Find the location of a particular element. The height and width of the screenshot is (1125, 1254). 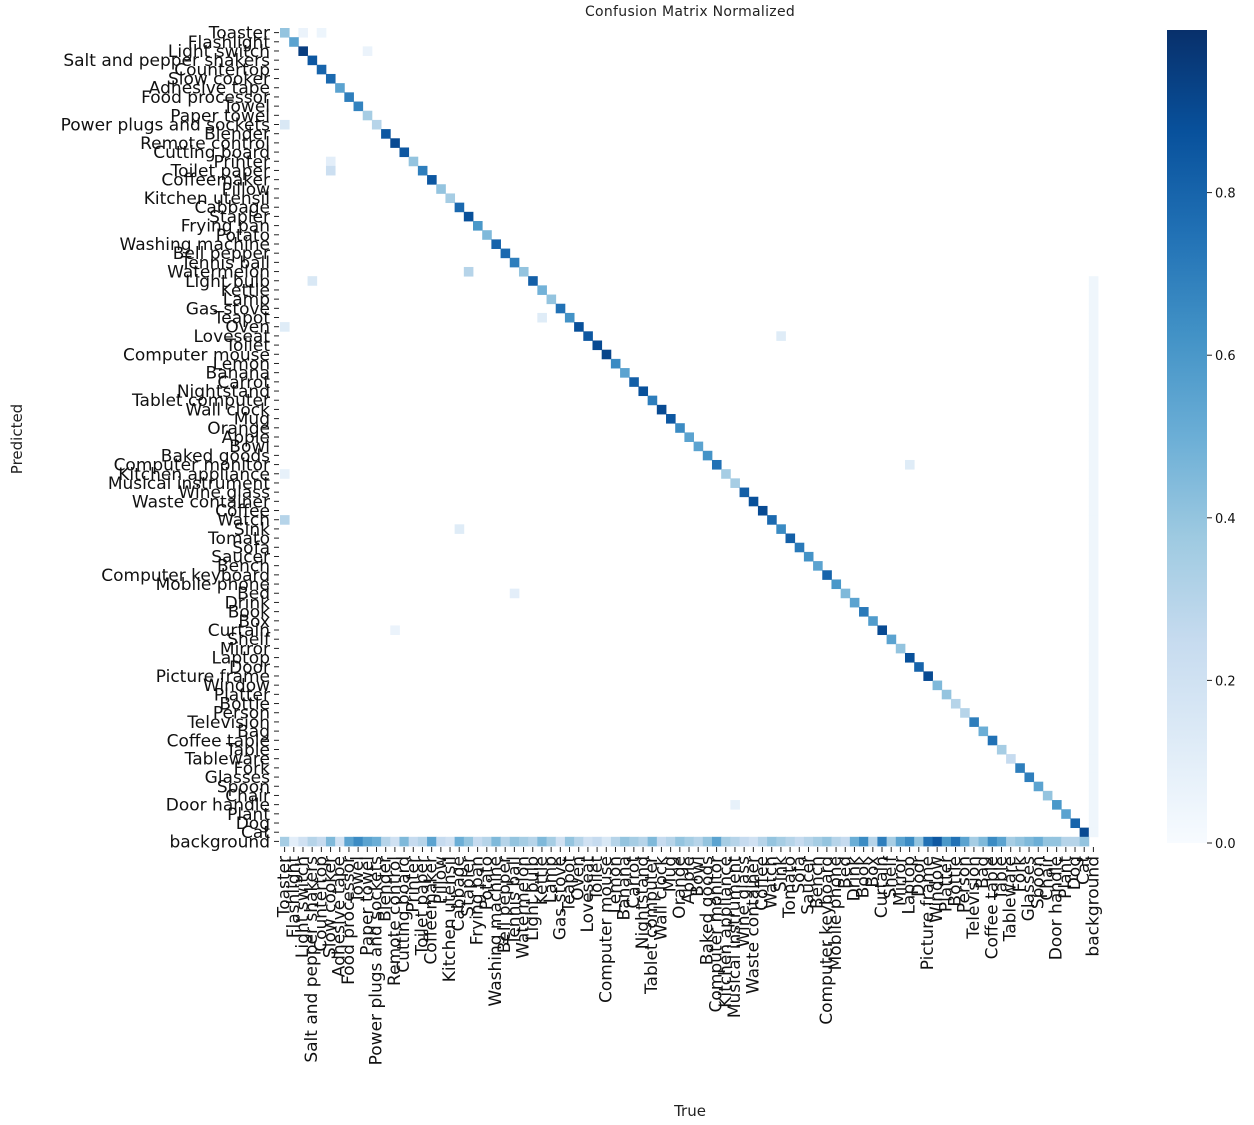

y-tick-label: Towel is located at coordinates (246, 107).